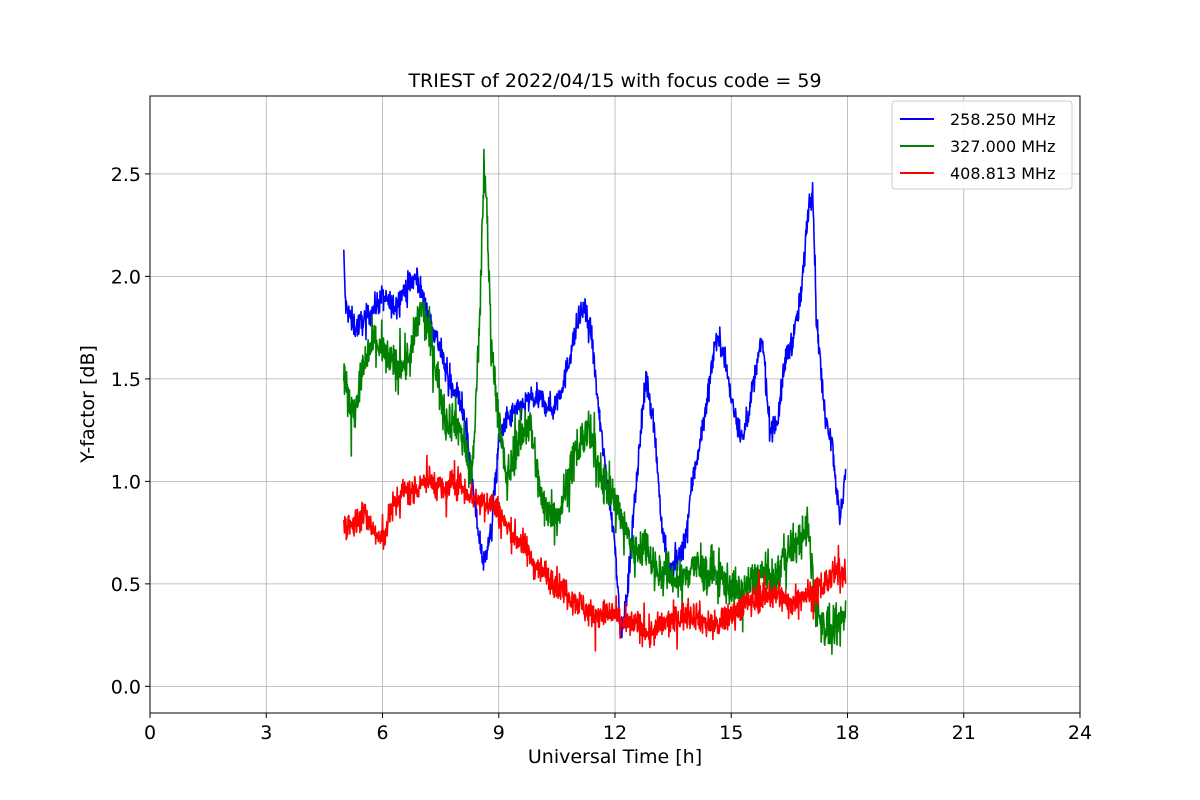 This screenshot has height=800, width=1200. What do you see at coordinates (382, 733) in the screenshot?
I see `x-tick-label: 6` at bounding box center [382, 733].